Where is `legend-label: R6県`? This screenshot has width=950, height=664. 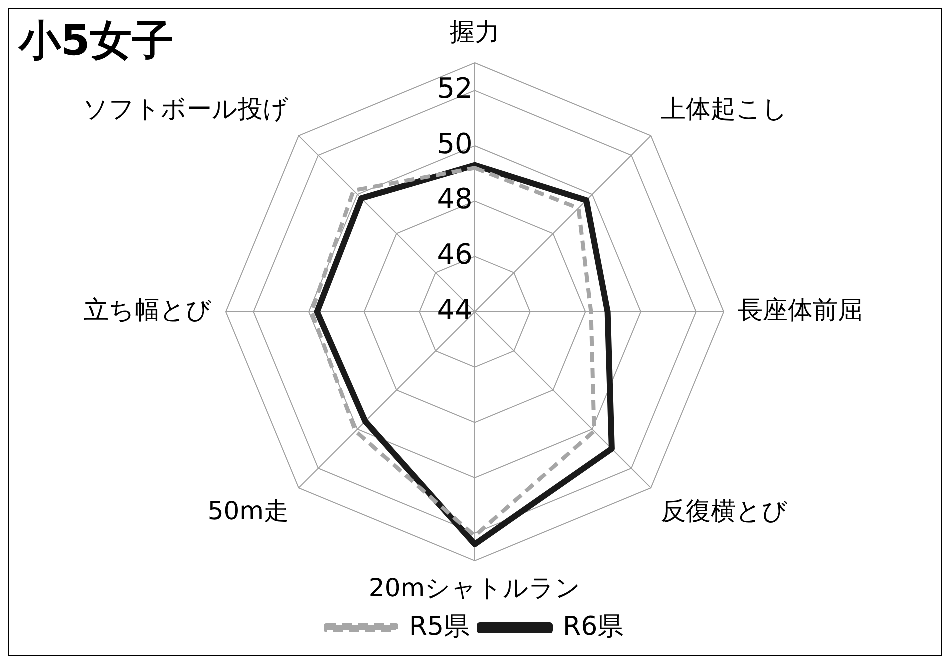
legend-label: R6県 is located at coordinates (593, 627).